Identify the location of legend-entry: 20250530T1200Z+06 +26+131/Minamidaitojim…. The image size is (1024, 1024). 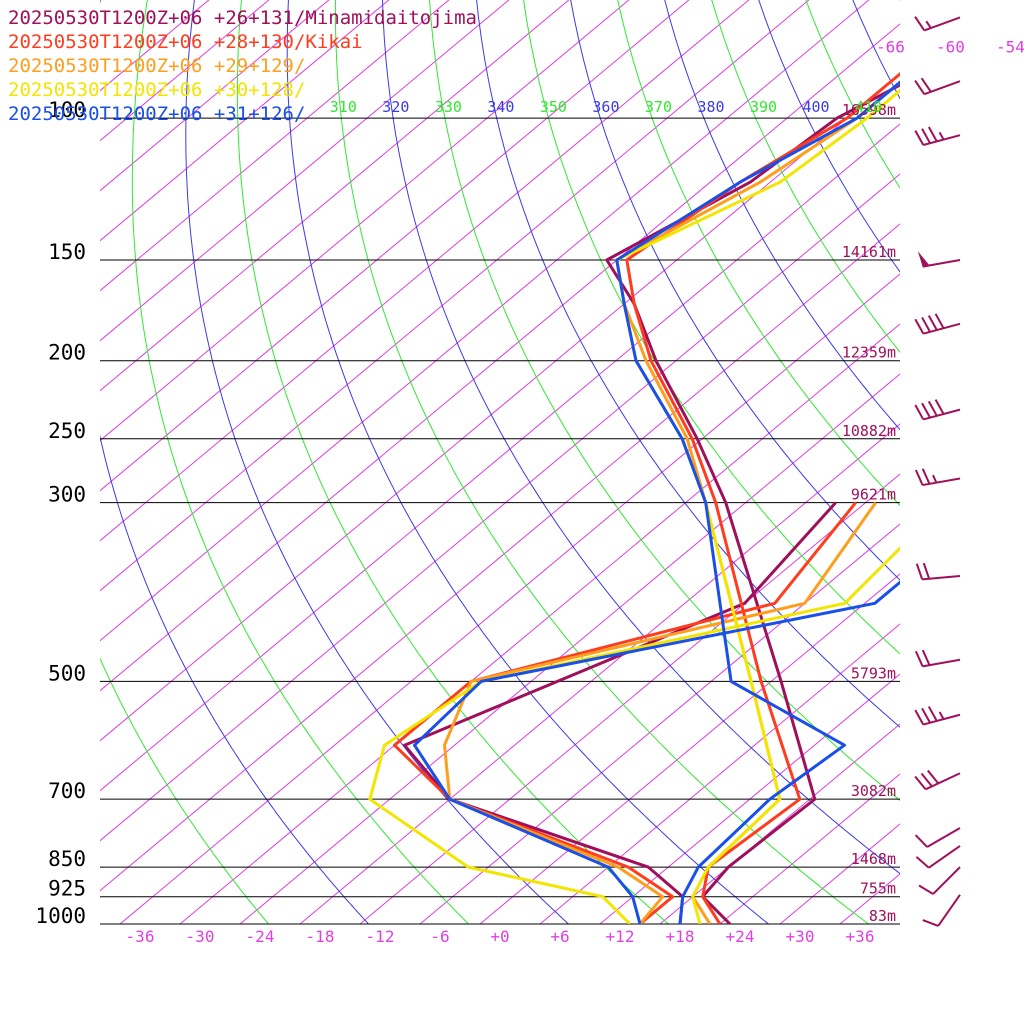
(242, 18).